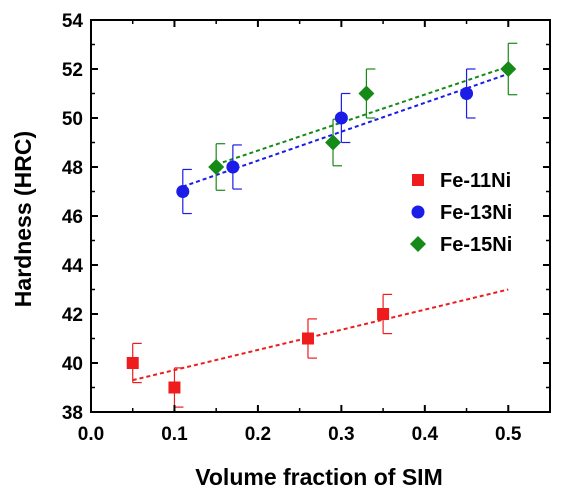  What do you see at coordinates (73, 21) in the screenshot?
I see `y-tick-label: 54` at bounding box center [73, 21].